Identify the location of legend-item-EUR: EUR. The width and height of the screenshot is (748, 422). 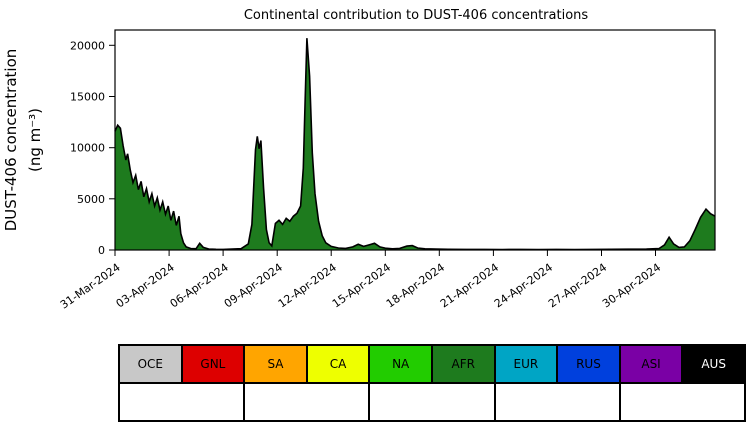
(526, 364).